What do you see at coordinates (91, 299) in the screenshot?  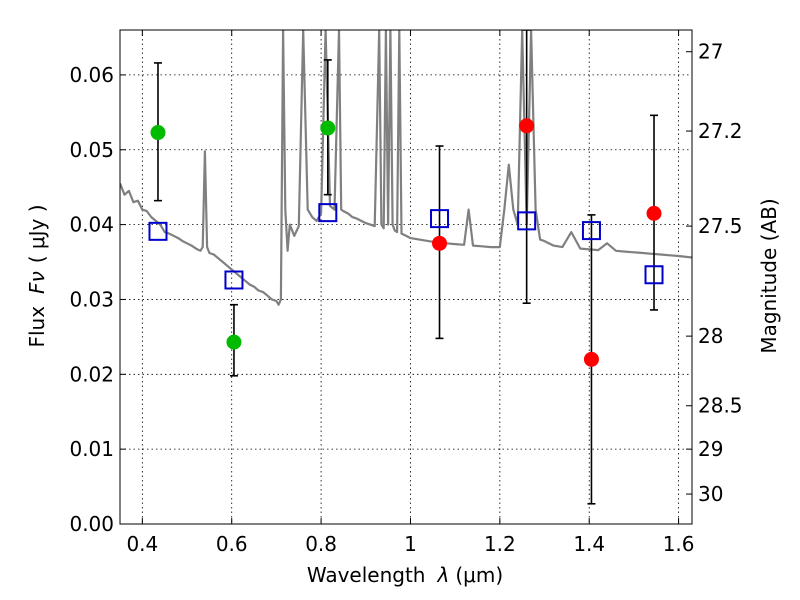 I see `y-tick-label: 0.03` at bounding box center [91, 299].